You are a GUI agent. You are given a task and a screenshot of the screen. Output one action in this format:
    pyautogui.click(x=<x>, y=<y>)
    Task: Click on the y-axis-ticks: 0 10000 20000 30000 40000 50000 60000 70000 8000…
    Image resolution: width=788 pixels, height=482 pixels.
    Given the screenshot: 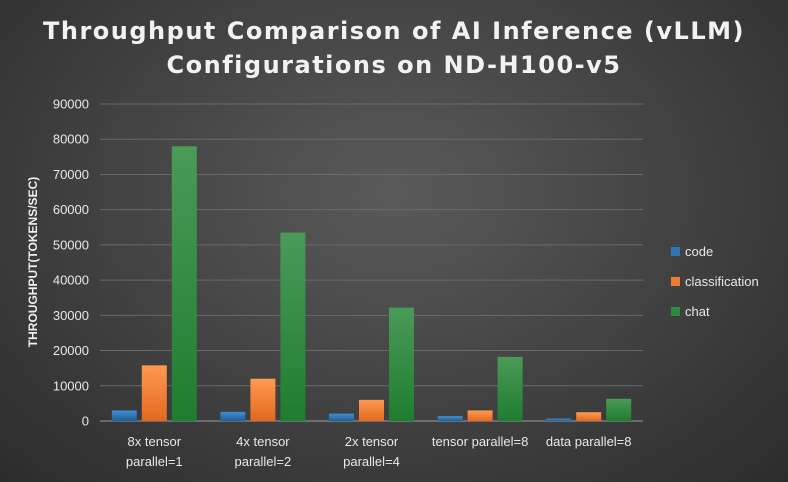 What is the action you would take?
    pyautogui.click(x=71, y=263)
    